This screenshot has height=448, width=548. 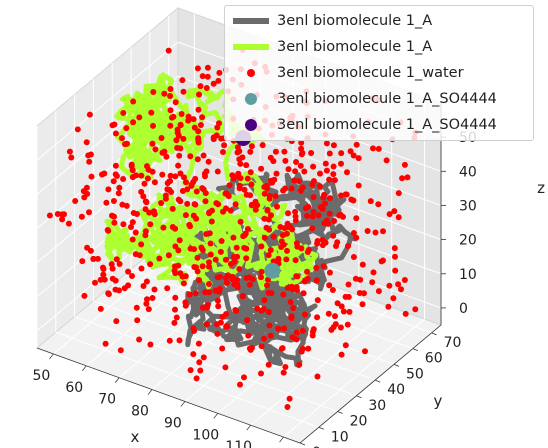 What do you see at coordinates (370, 73) in the screenshot?
I see `legend-label: 3enl biomolecule 1_water` at bounding box center [370, 73].